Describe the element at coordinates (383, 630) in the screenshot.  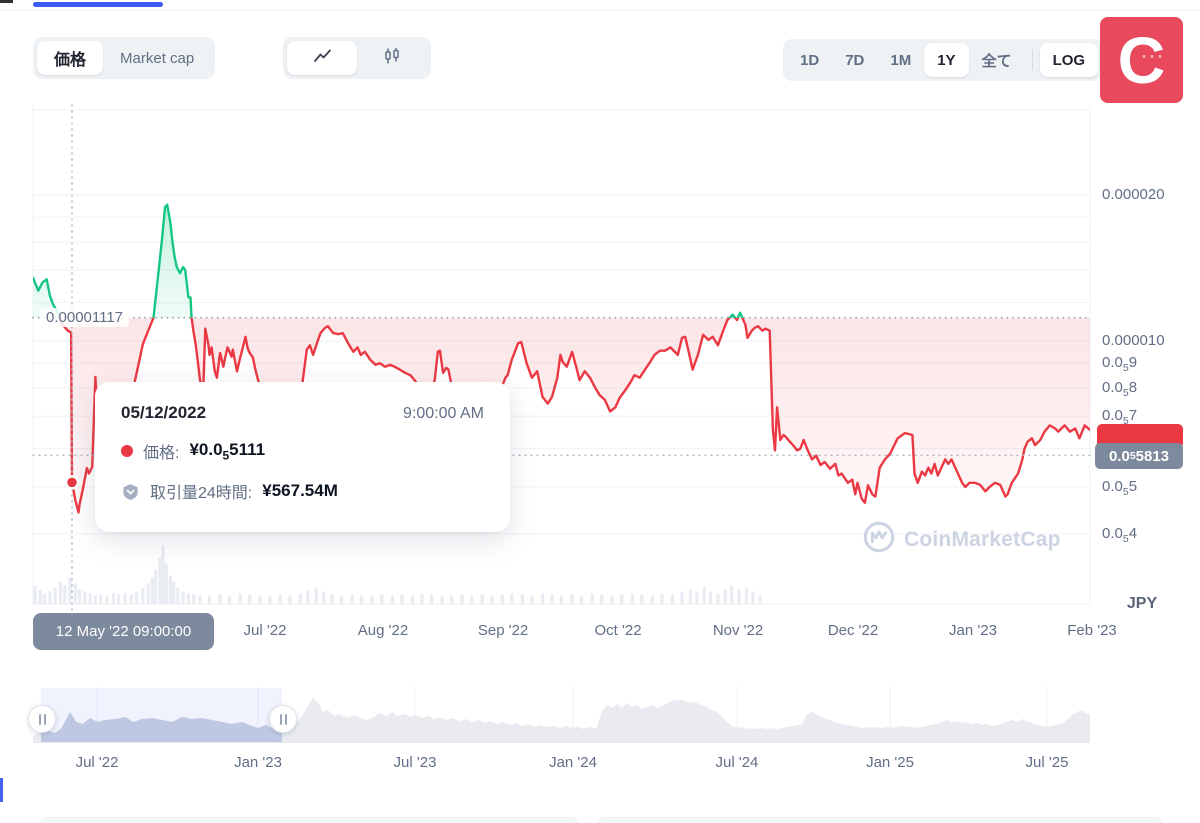
I see `x-axis-label: Aug '22` at that location.